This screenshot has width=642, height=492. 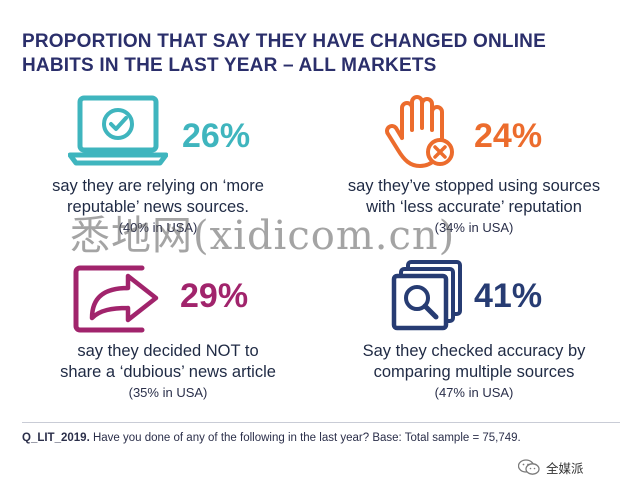 What do you see at coordinates (168, 372) in the screenshot?
I see `stat-description-line2: share a ‘dubious’ news article` at bounding box center [168, 372].